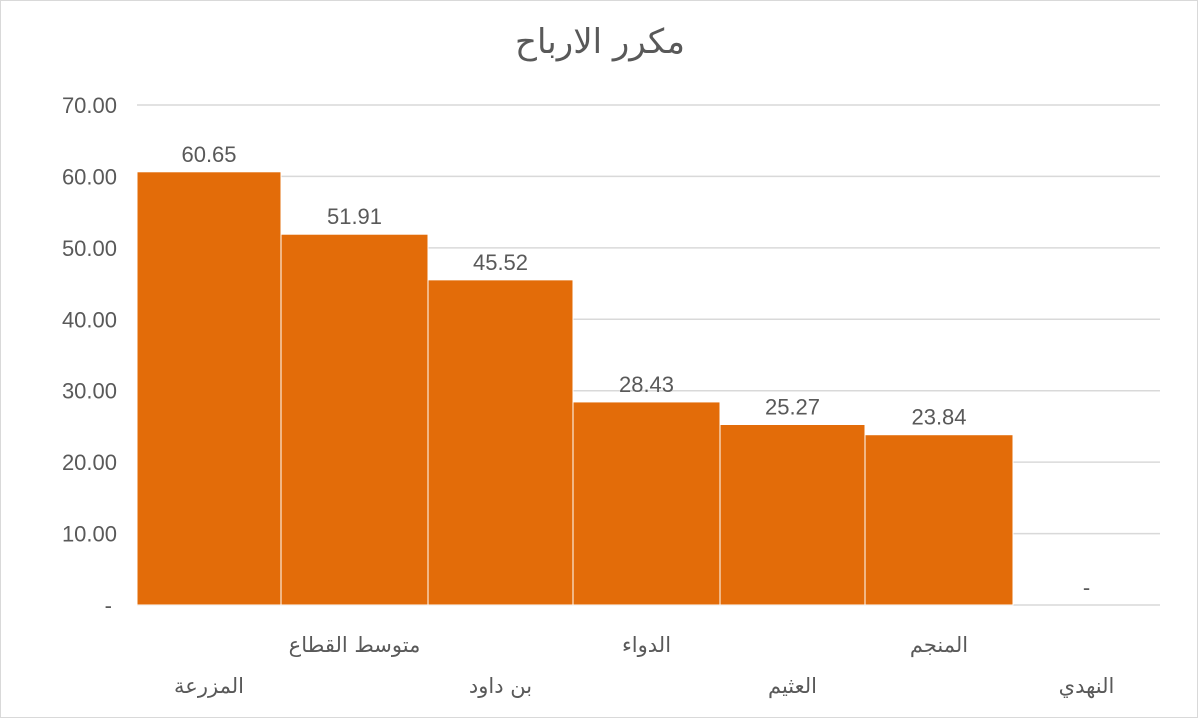 This screenshot has height=720, width=1200. What do you see at coordinates (646, 384) in the screenshot?
I see `data-label: 28.43` at bounding box center [646, 384].